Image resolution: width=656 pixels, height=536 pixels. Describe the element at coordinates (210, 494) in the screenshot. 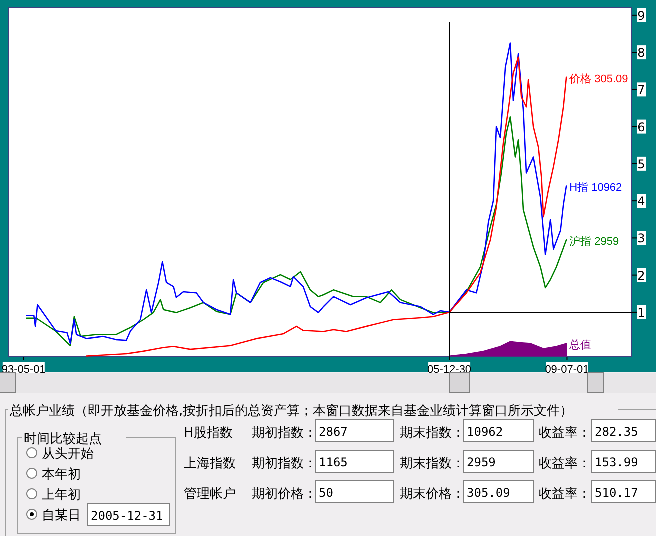

I see `text: 管理帐户` at that location.